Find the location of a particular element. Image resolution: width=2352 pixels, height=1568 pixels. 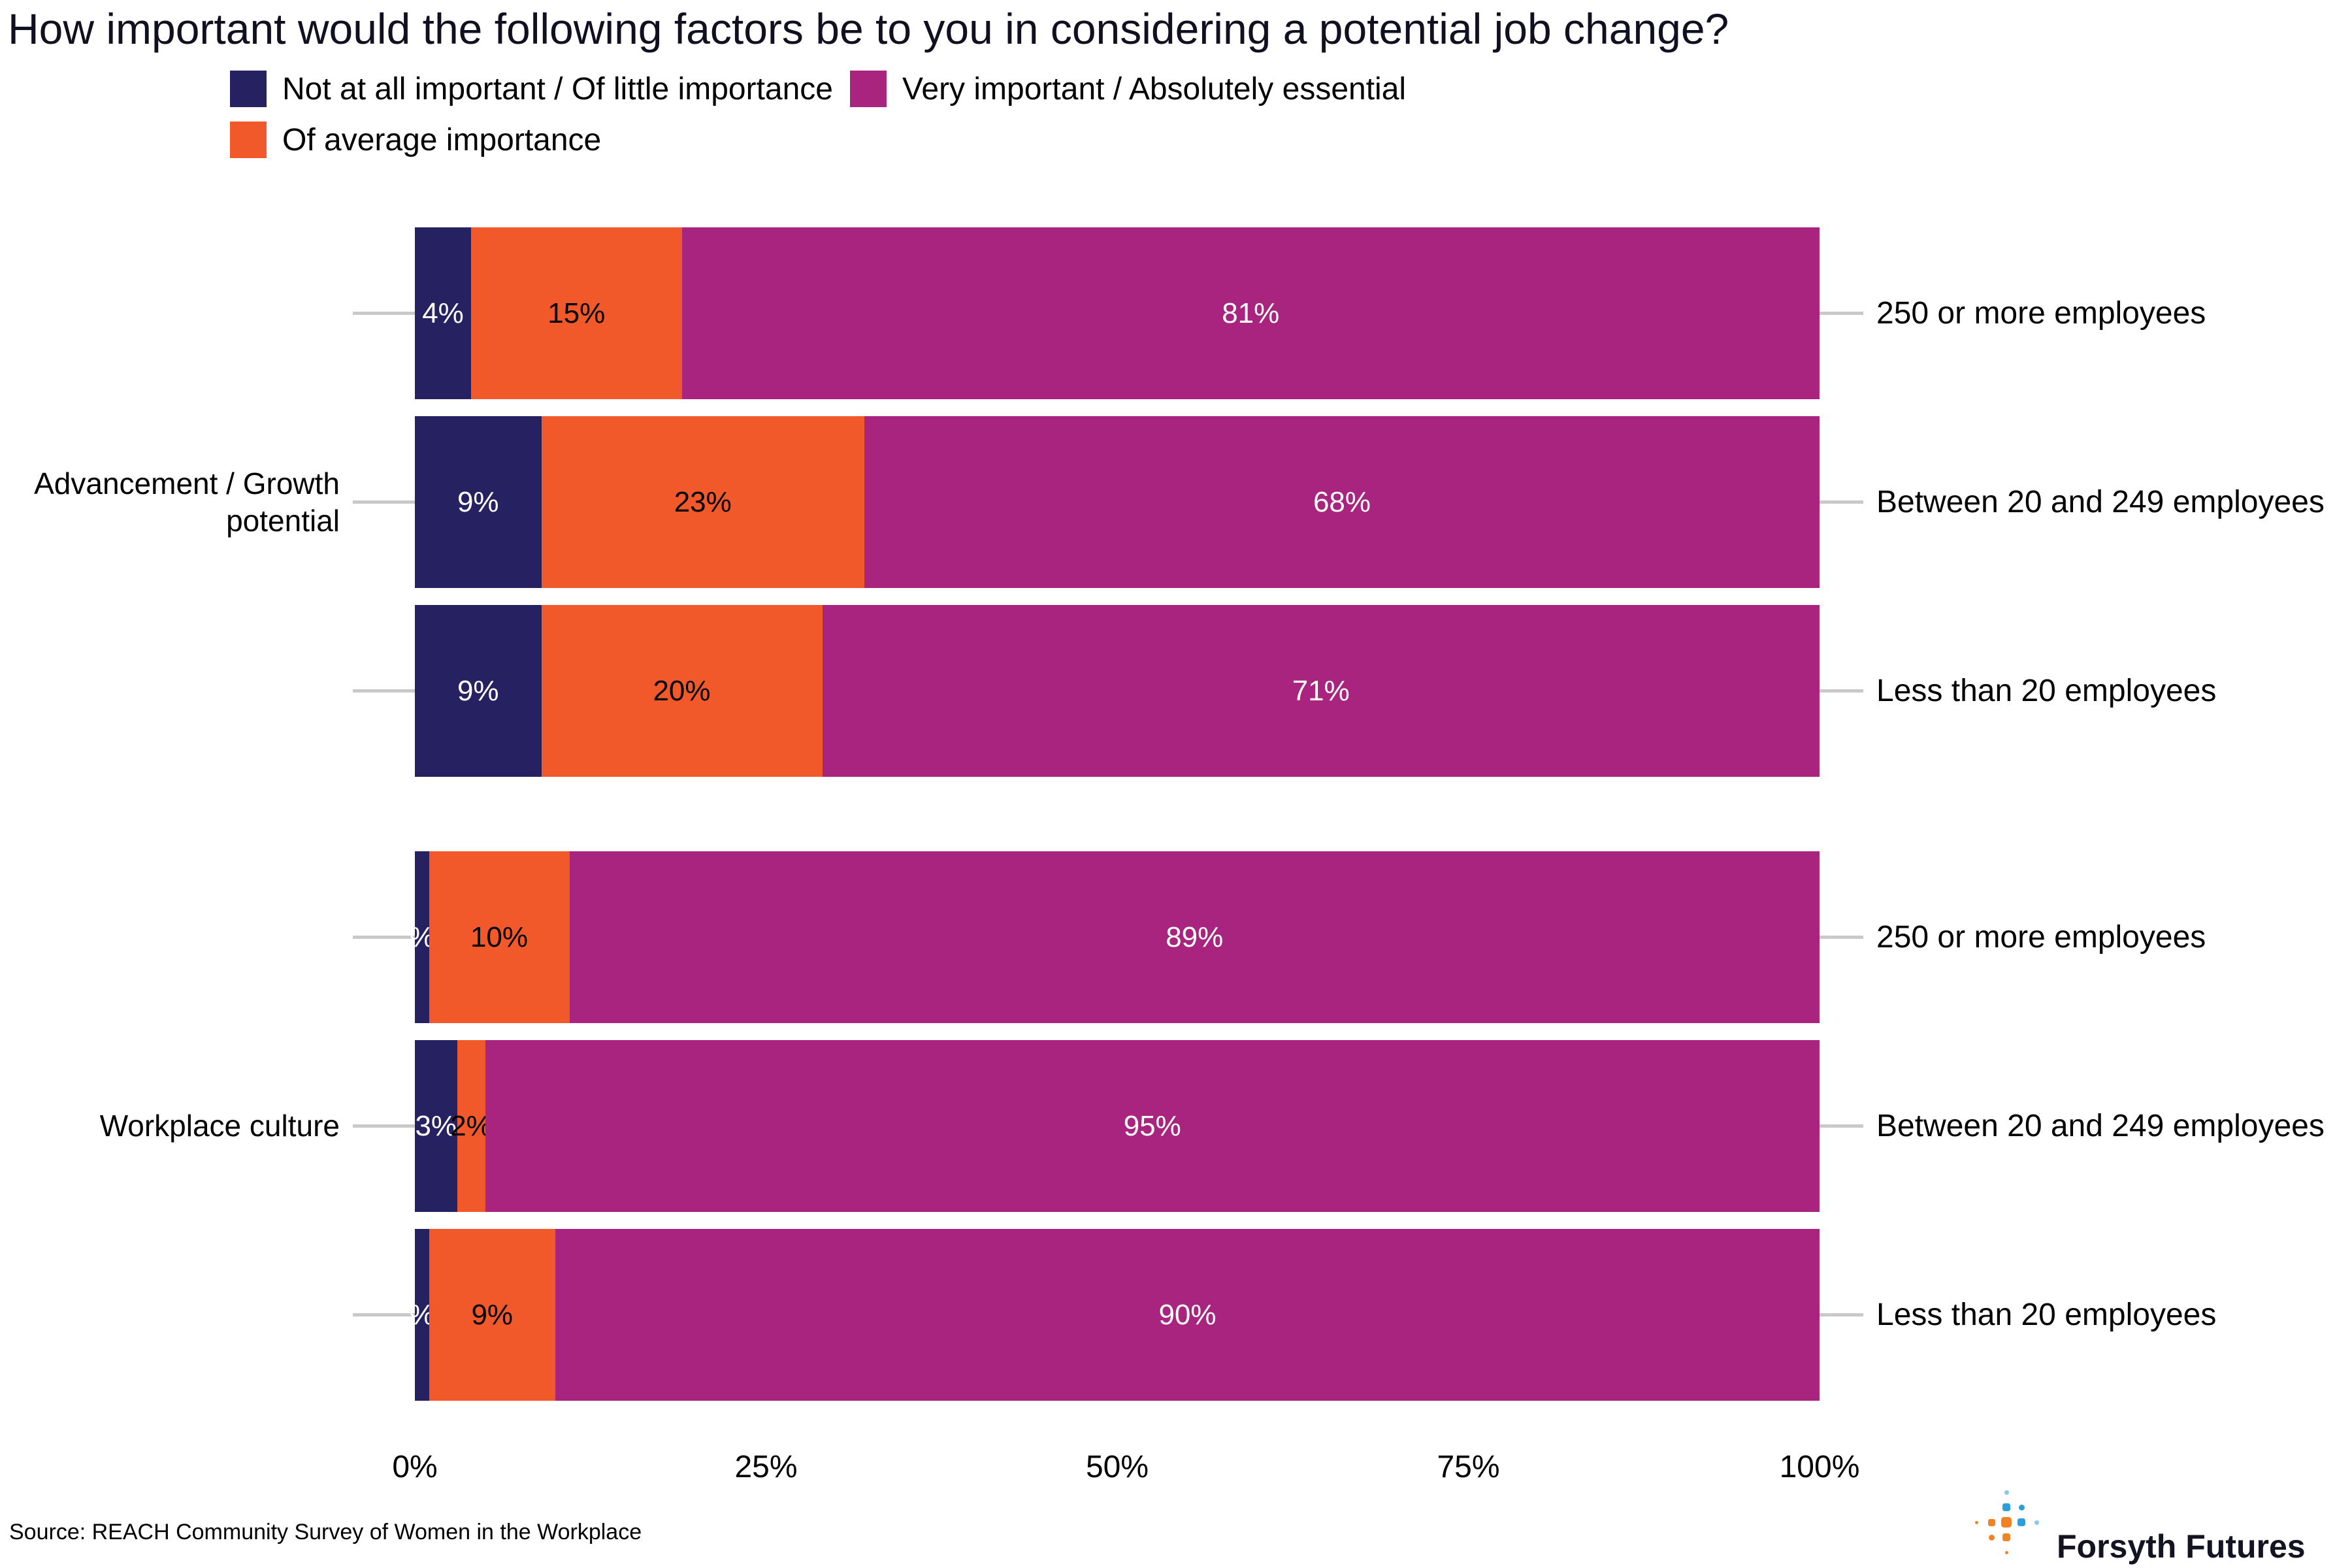

legend-label: Of average importance is located at coordinates (442, 139).